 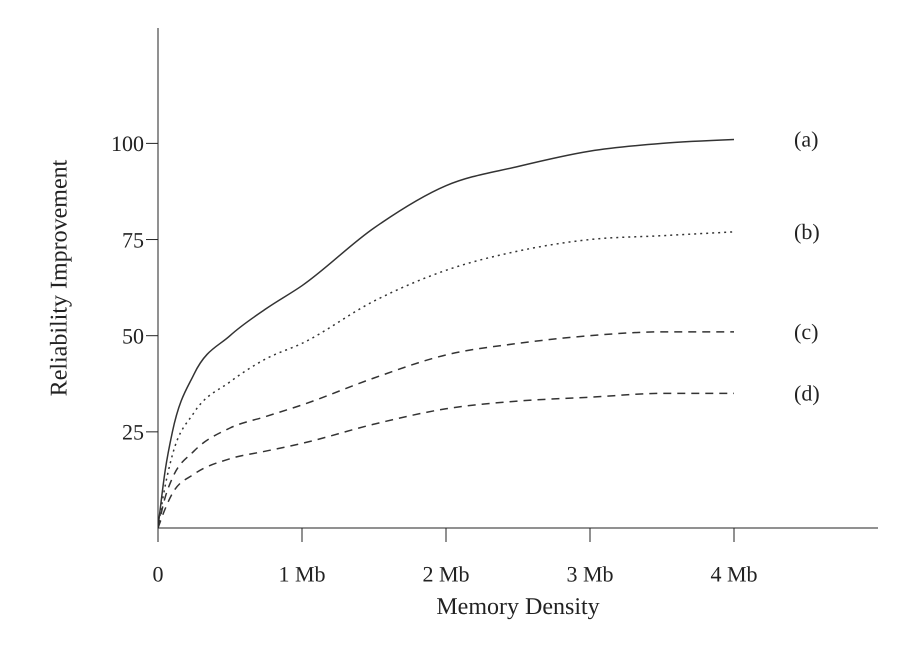 What do you see at coordinates (806, 139) in the screenshot?
I see `text: (a)` at bounding box center [806, 139].